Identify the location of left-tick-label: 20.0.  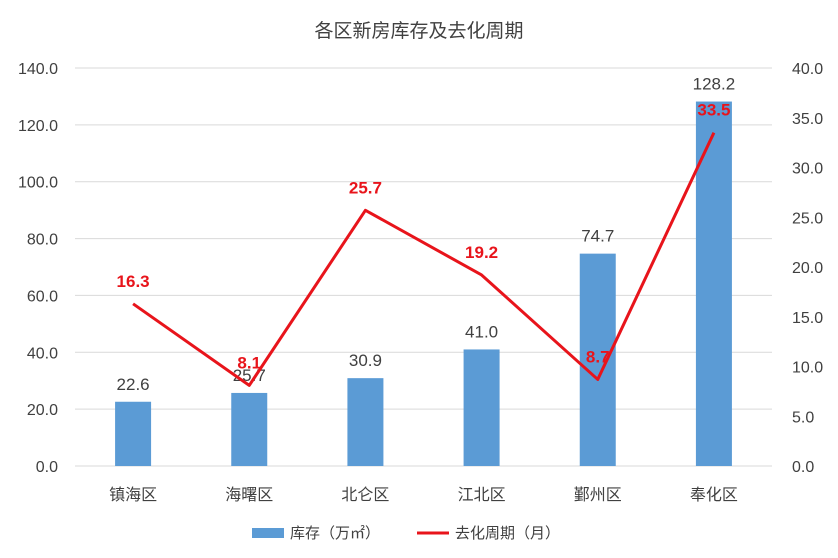
(42, 410).